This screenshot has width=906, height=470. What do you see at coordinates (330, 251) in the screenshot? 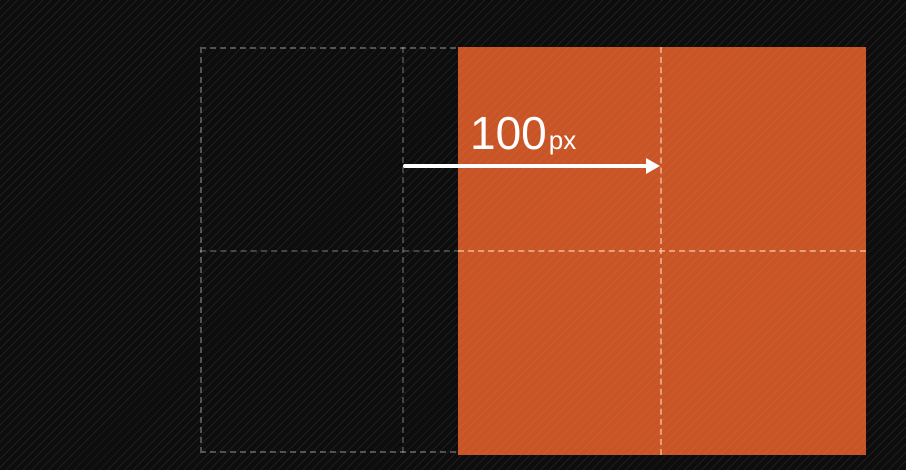
I see `original-center-horizontal-guide` at bounding box center [330, 251].